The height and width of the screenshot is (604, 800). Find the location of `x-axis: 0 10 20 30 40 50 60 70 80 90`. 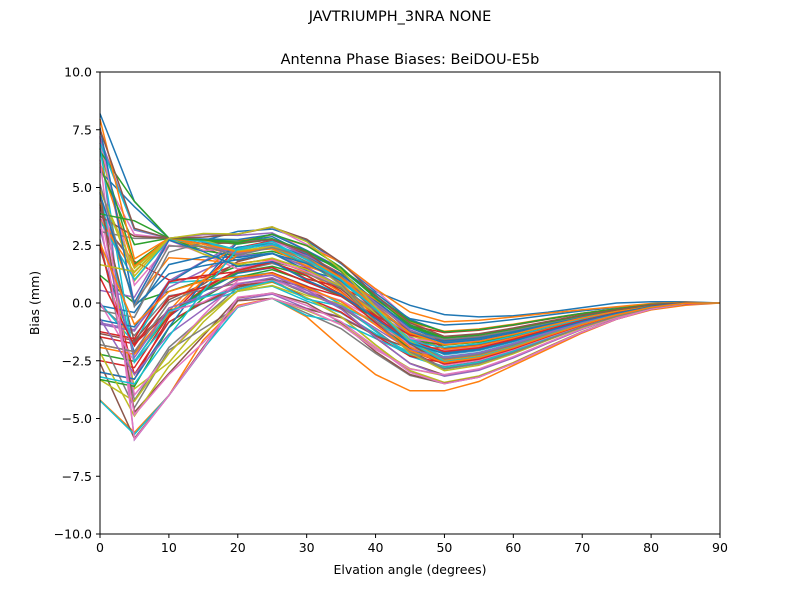

x-axis: 0 10 20 30 40 50 60 70 80 90 is located at coordinates (412, 544).